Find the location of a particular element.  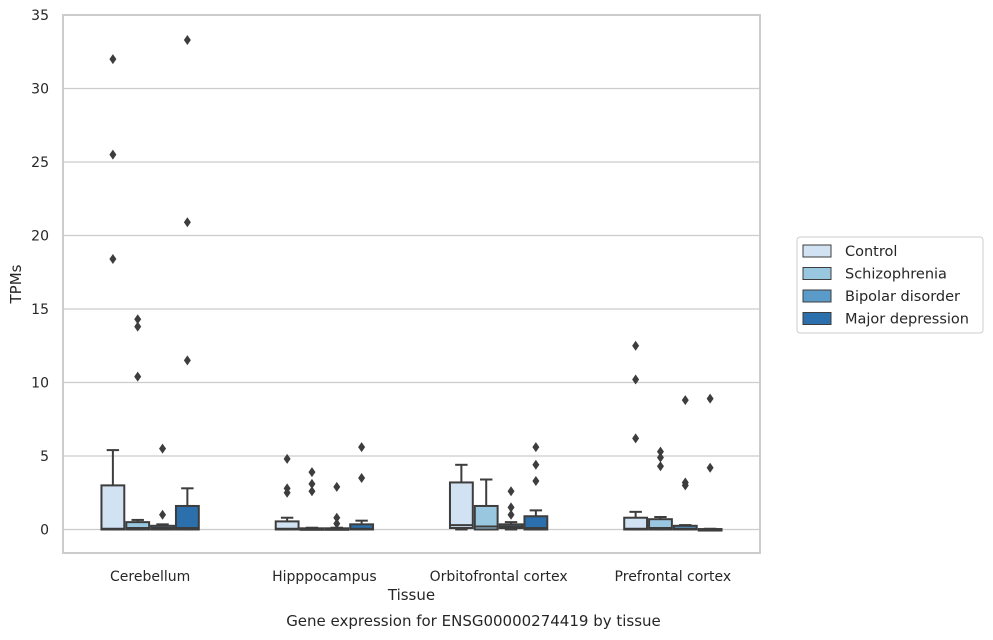

legend-label: Control is located at coordinates (871, 252).